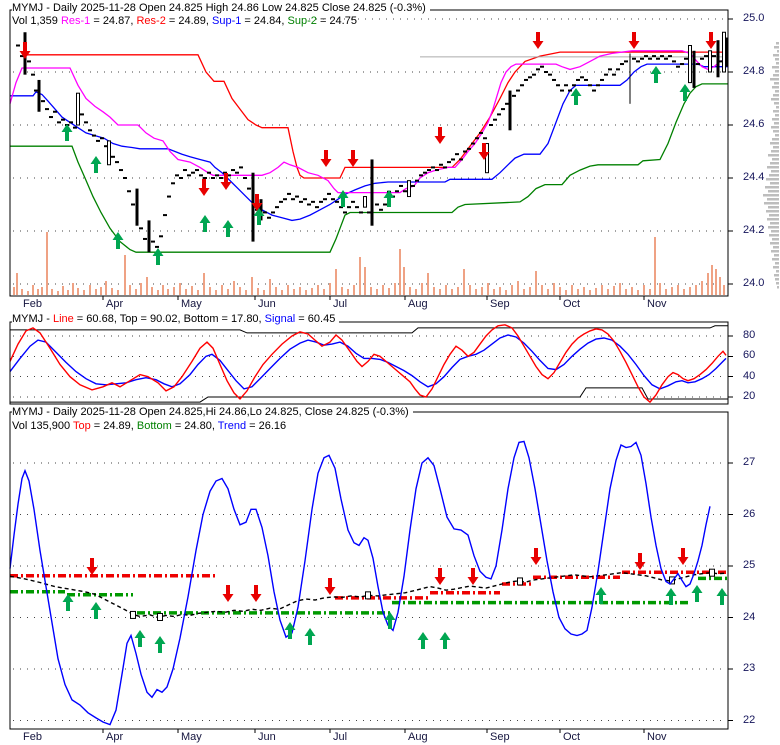  Describe the element at coordinates (81, 426) in the screenshot. I see `trend-top-label: Top` at that location.